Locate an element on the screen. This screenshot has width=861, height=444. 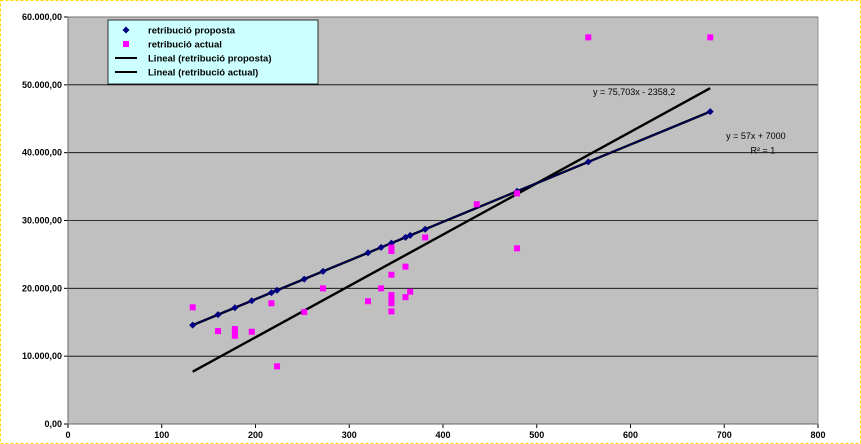
ytick-label: 20.000,00 is located at coordinates (42, 288).